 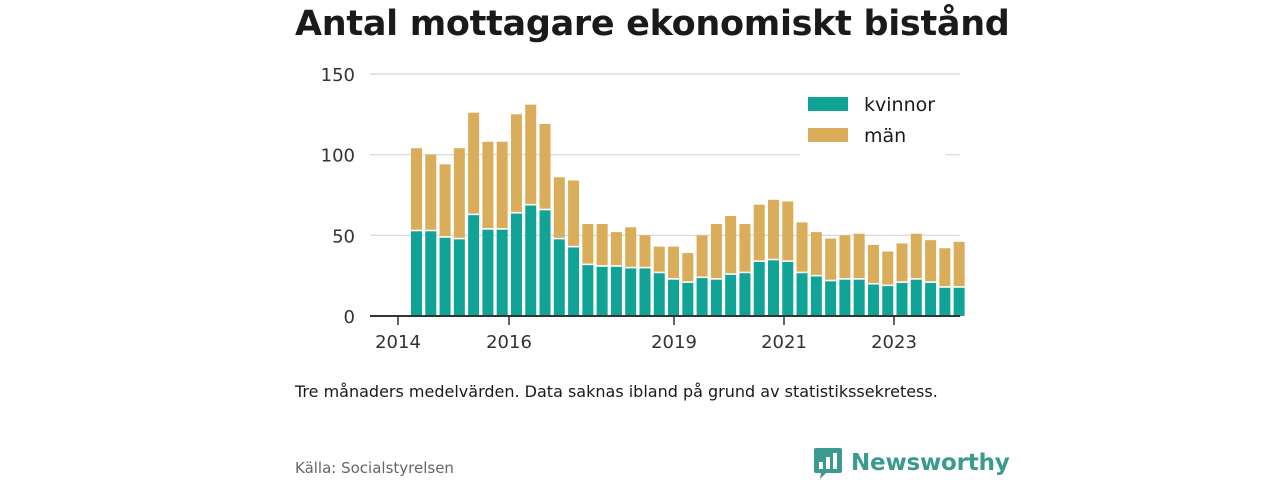 I want to click on x-tick-label: 2016, so click(x=509, y=342).